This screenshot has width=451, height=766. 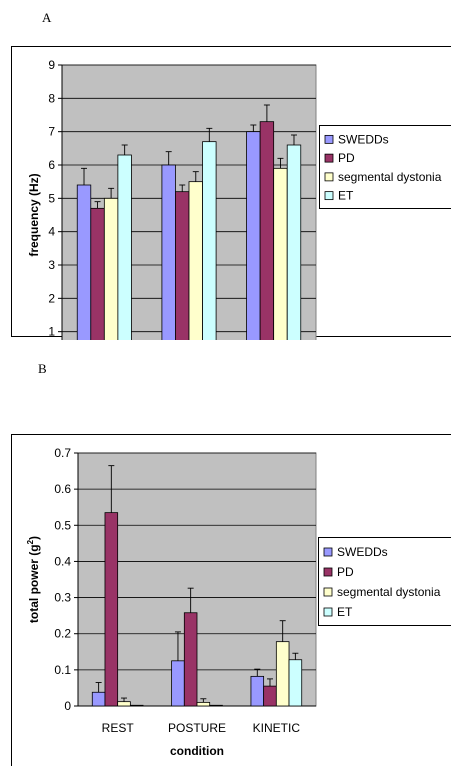 I want to click on y-tick-label: 0.1, so click(x=62, y=670).